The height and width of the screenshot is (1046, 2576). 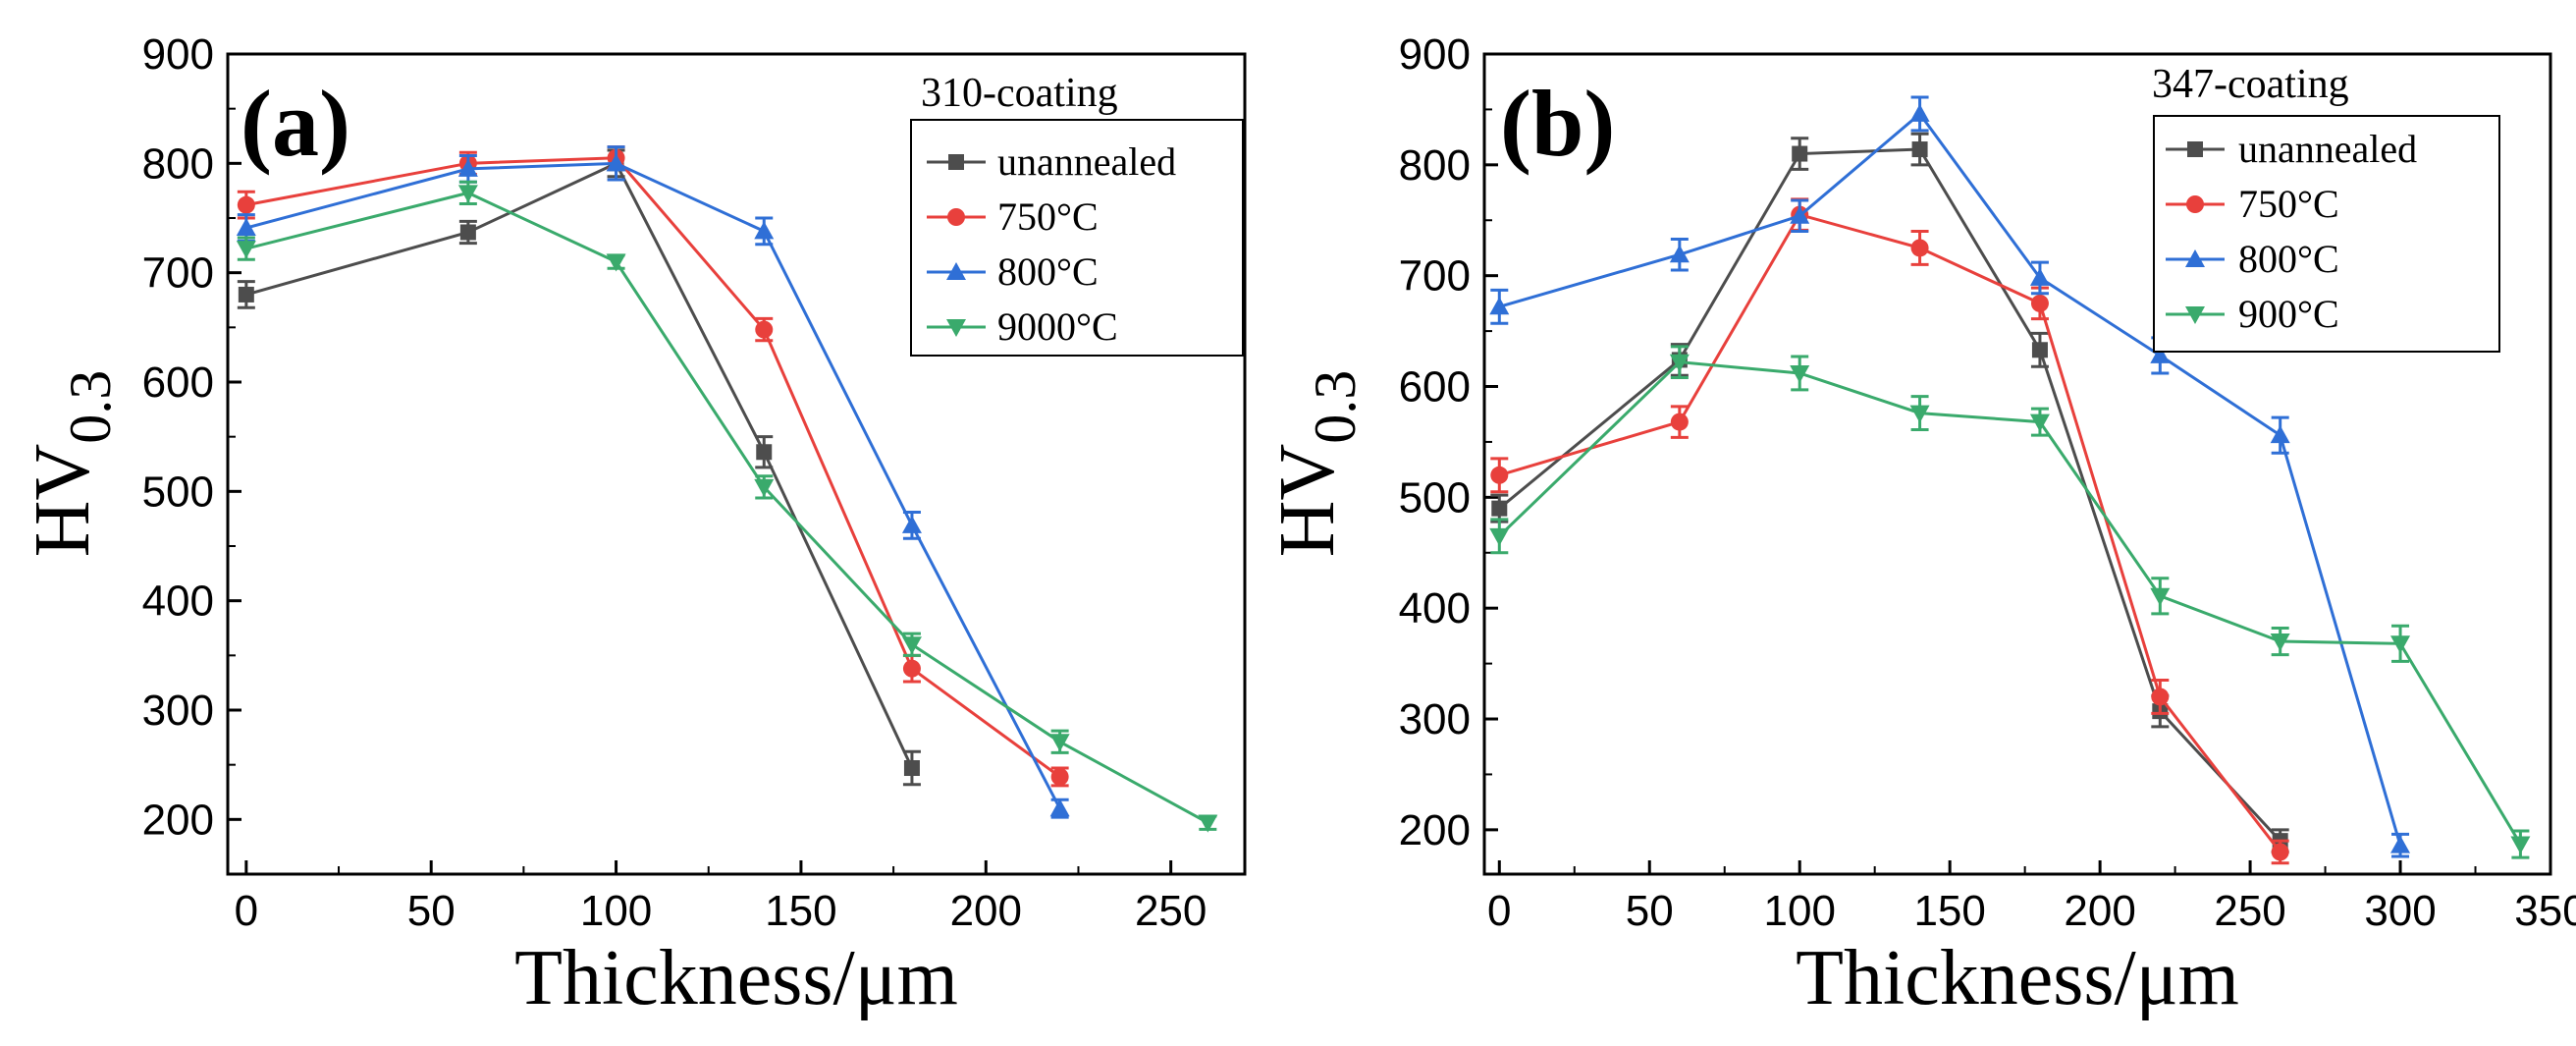 What do you see at coordinates (2400, 911) in the screenshot?
I see `x-tick-label: 300` at bounding box center [2400, 911].